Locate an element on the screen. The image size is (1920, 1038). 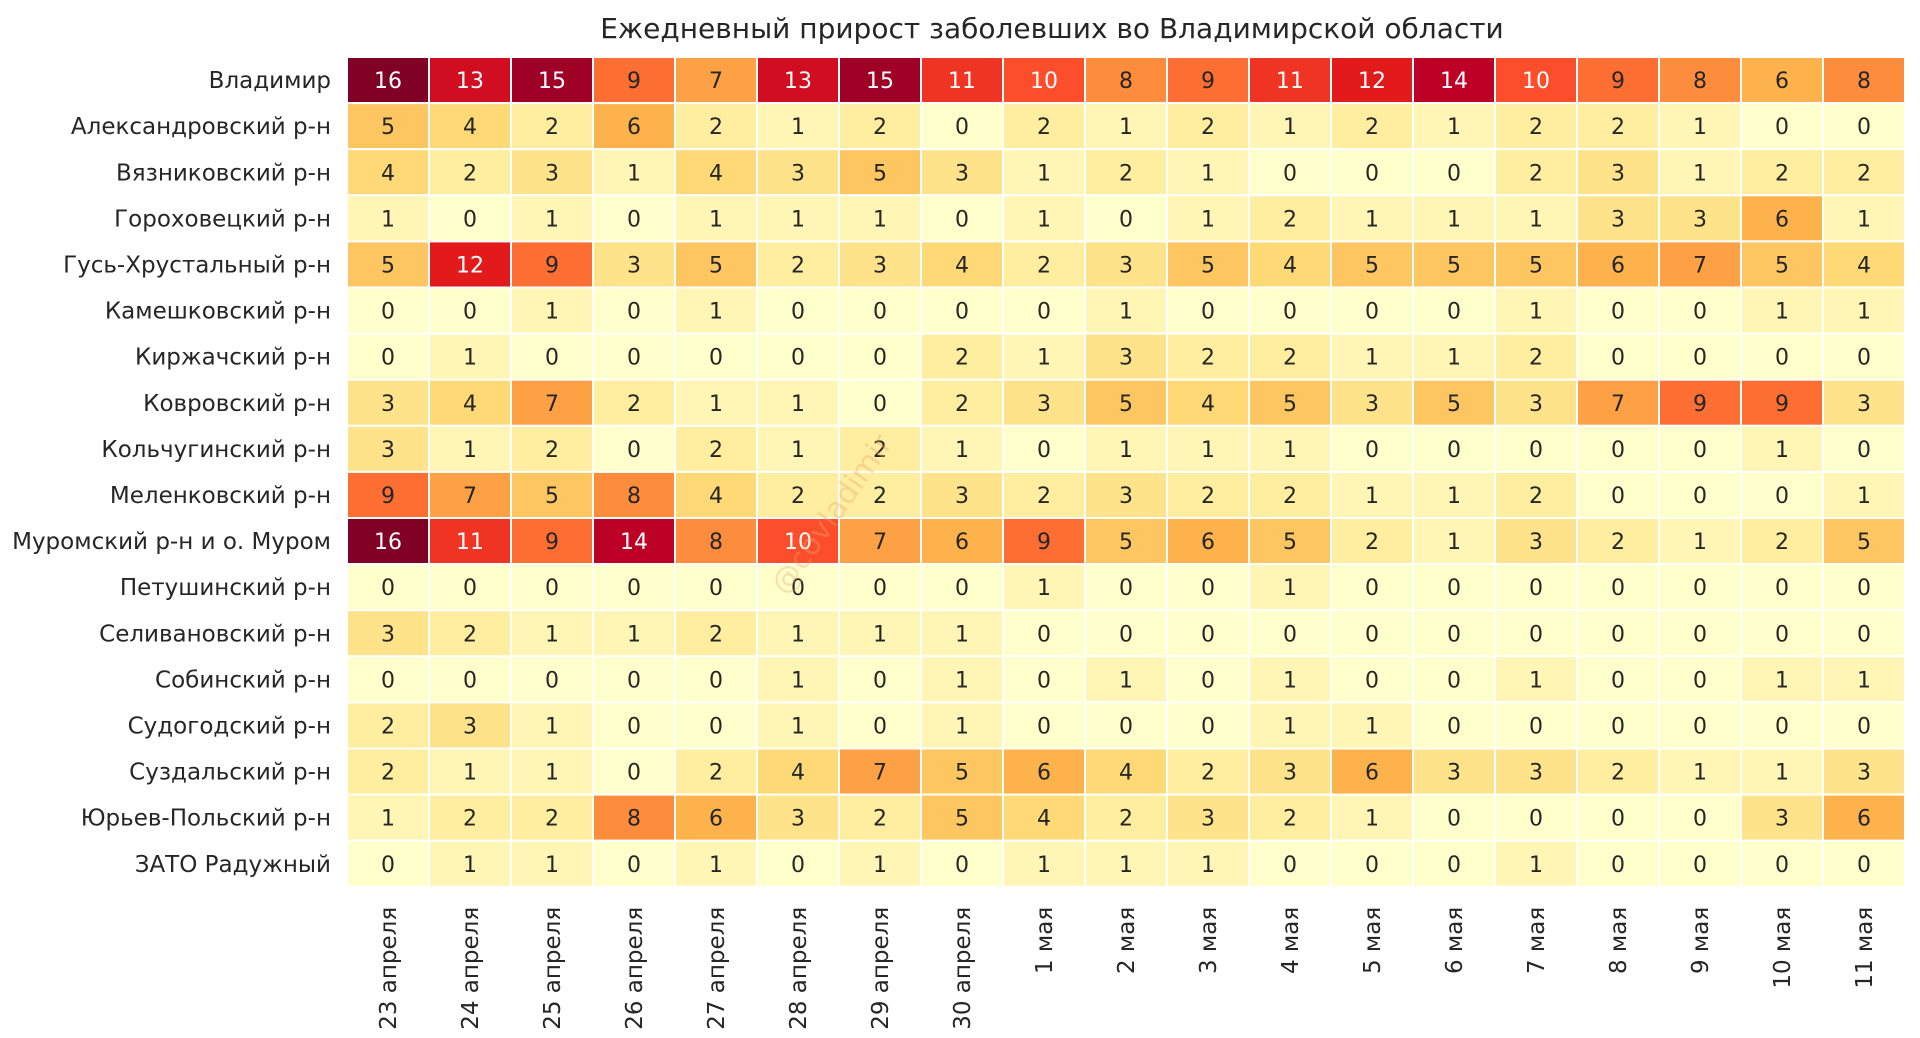
cell-value-label: 16 is located at coordinates (388, 81).